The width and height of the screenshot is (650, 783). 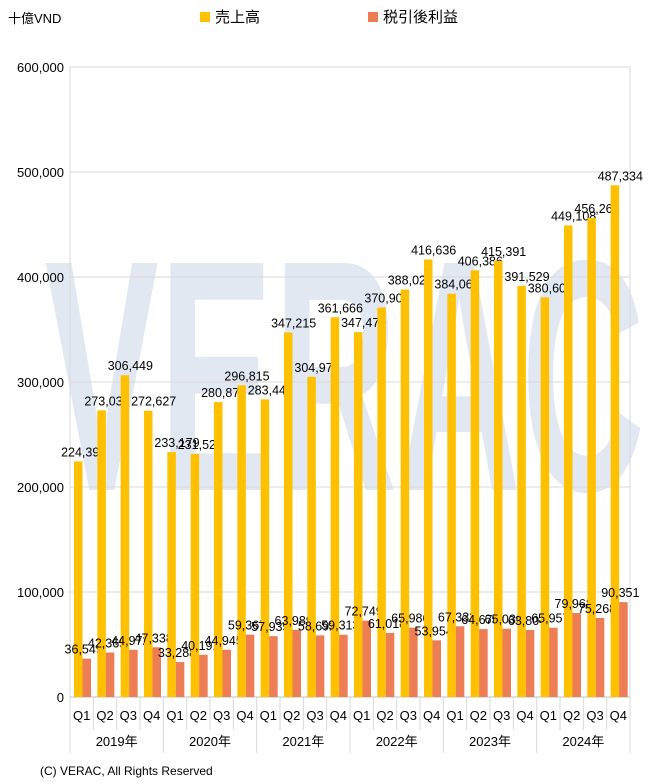 I want to click on sales-data-label: 415,391, so click(x=503, y=252).